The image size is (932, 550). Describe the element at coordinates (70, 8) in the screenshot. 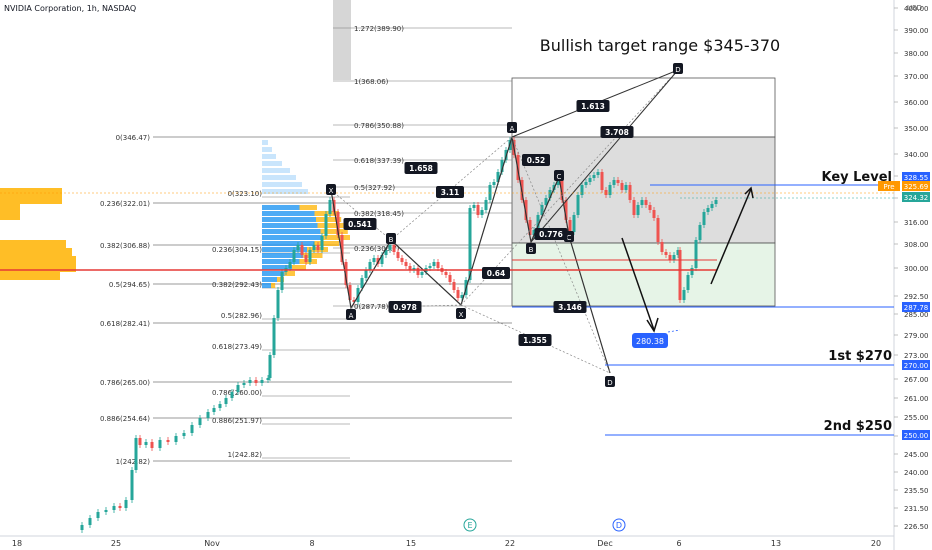

I see `chart-title: NVIDIA Corporation, 1h, NASDAQ` at that location.